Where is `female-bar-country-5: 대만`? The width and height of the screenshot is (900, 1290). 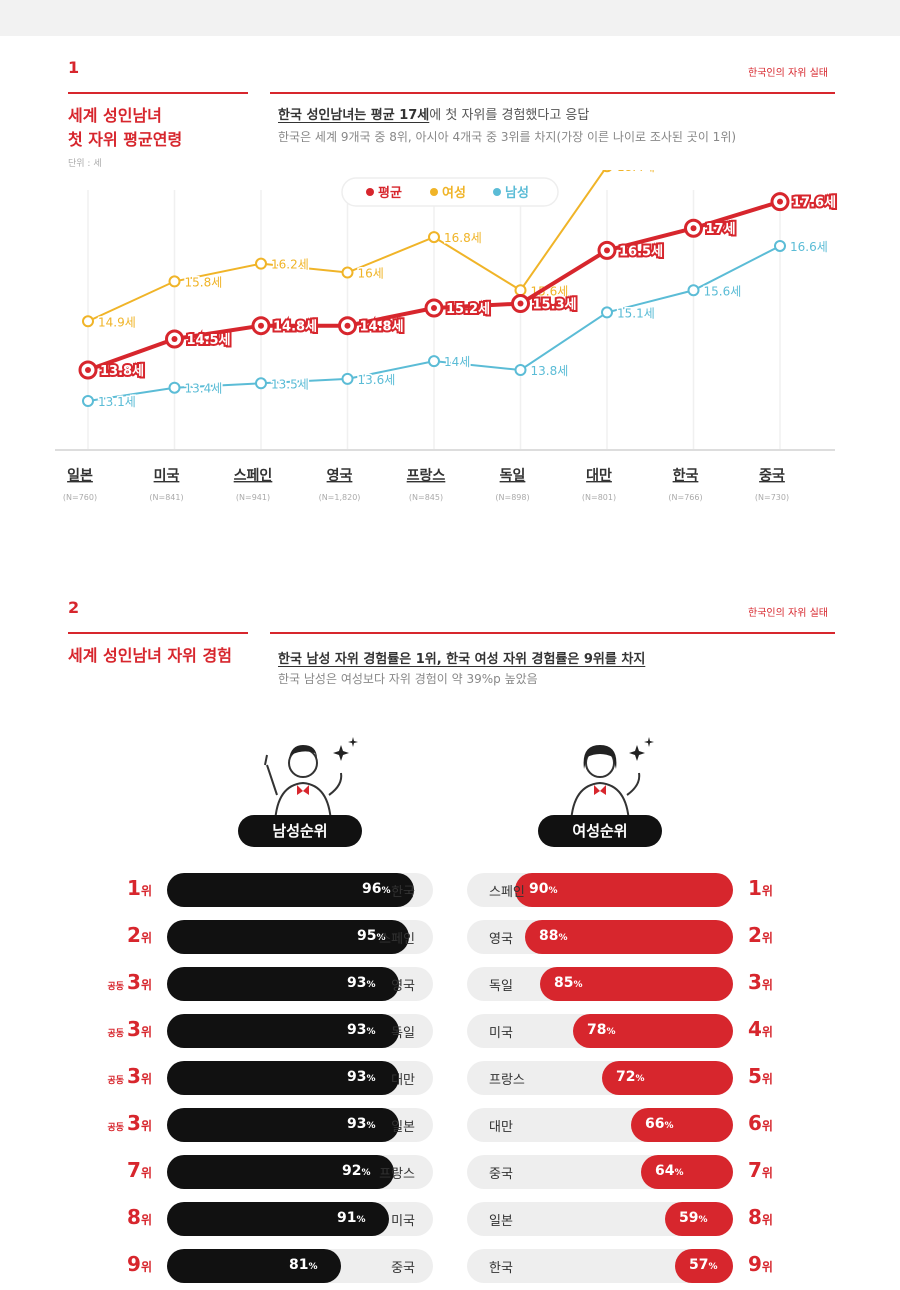 female-bar-country-5: 대만 is located at coordinates (501, 1127).